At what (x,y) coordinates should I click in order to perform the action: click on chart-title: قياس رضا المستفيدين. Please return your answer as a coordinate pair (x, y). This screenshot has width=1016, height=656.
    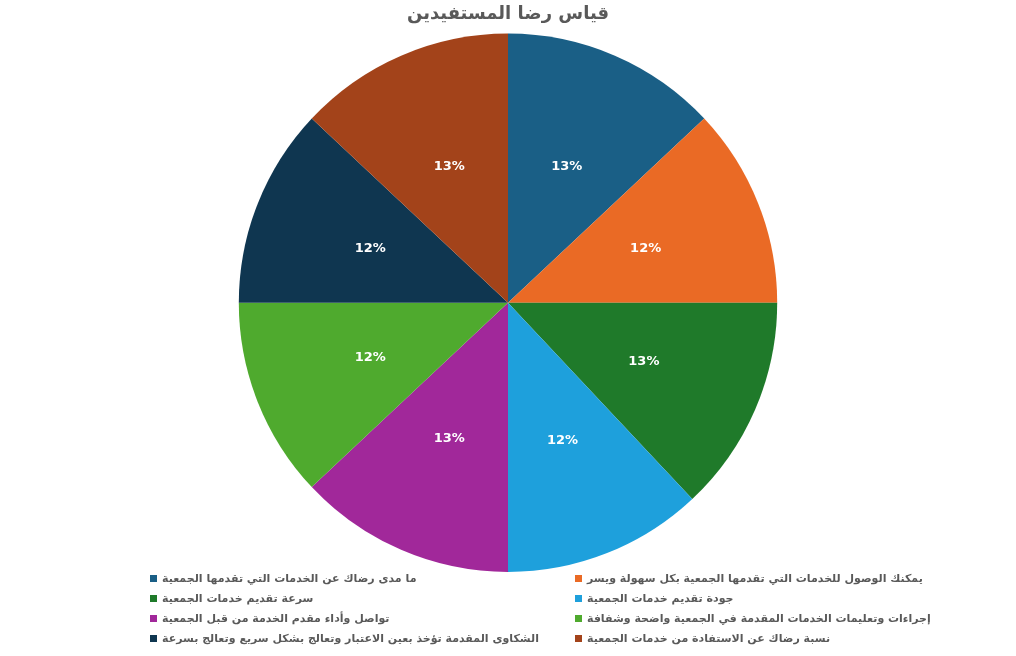
    Looking at the image, I should click on (508, 13).